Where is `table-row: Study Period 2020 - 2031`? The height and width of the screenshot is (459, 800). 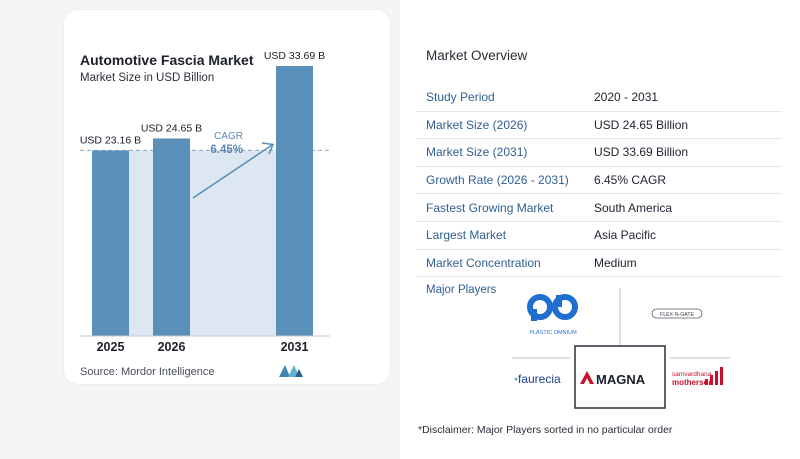
table-row: Study Period 2020 - 2031 is located at coordinates (599, 98).